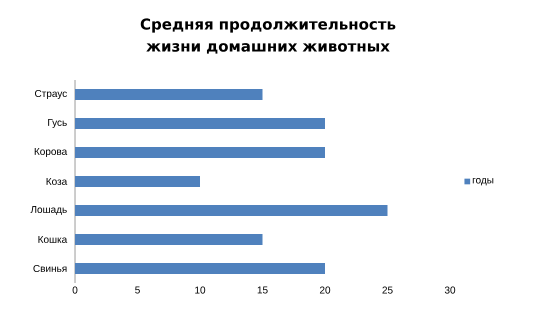 The width and height of the screenshot is (537, 323). I want to click on legend-label: годы, so click(483, 182).